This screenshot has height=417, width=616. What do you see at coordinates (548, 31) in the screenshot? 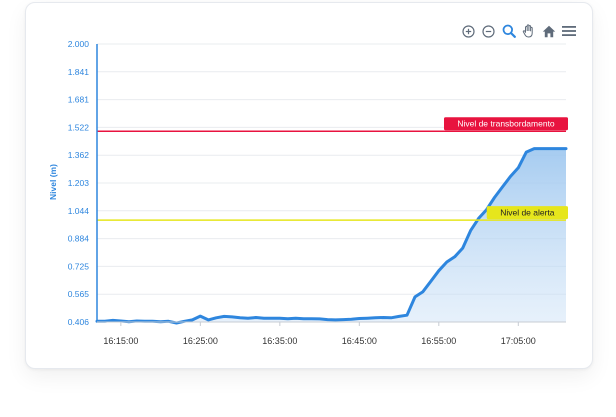
I see `home-reset-icon` at bounding box center [548, 31].